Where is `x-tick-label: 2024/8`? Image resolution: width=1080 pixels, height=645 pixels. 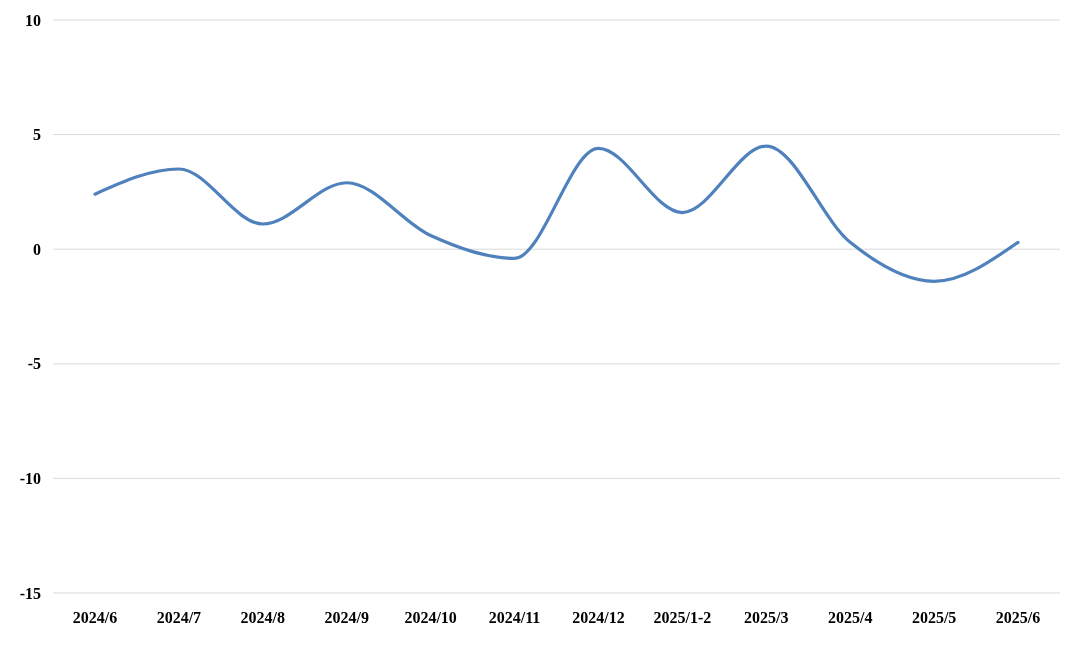 x-tick-label: 2024/8 is located at coordinates (263, 617).